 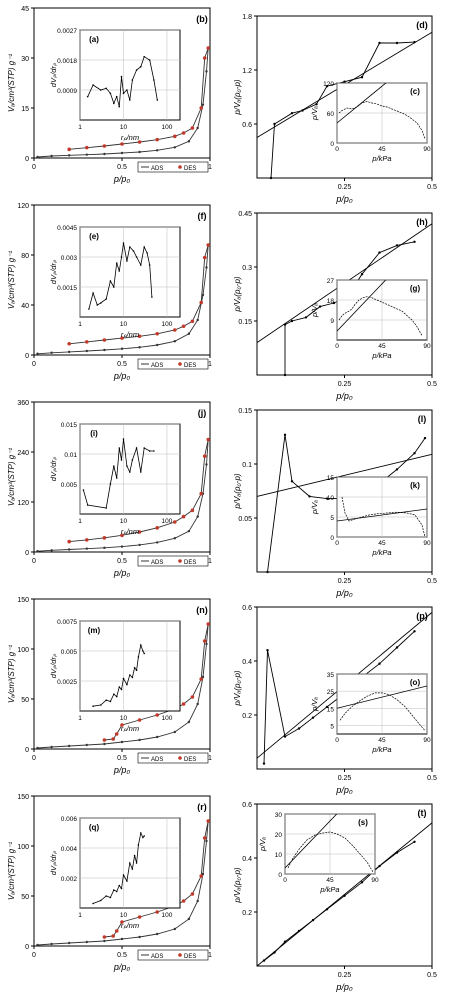 I want to click on psd-y-tick-label: 0.006, so click(x=69, y=819).